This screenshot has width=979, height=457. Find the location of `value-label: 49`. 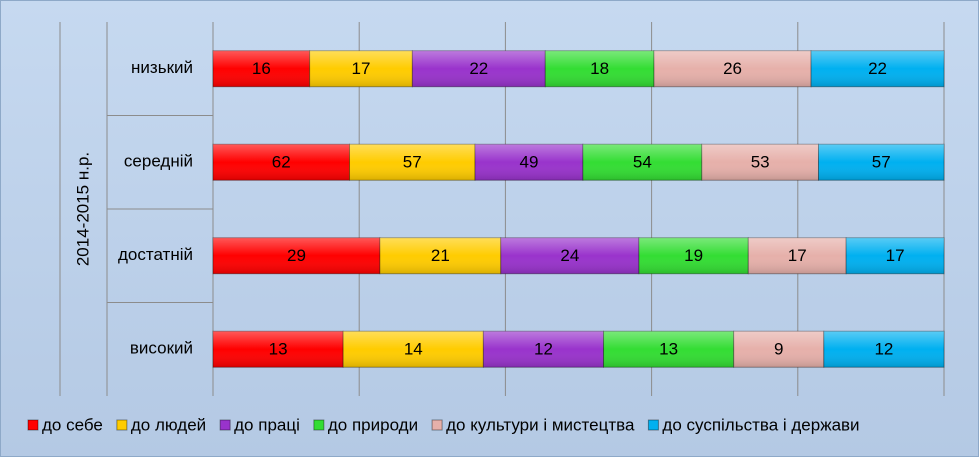

value-label: 49 is located at coordinates (528, 162).